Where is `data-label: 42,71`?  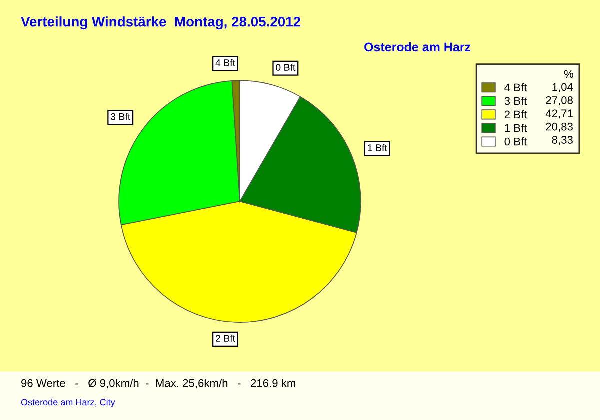 data-label: 42,71 is located at coordinates (559, 114).